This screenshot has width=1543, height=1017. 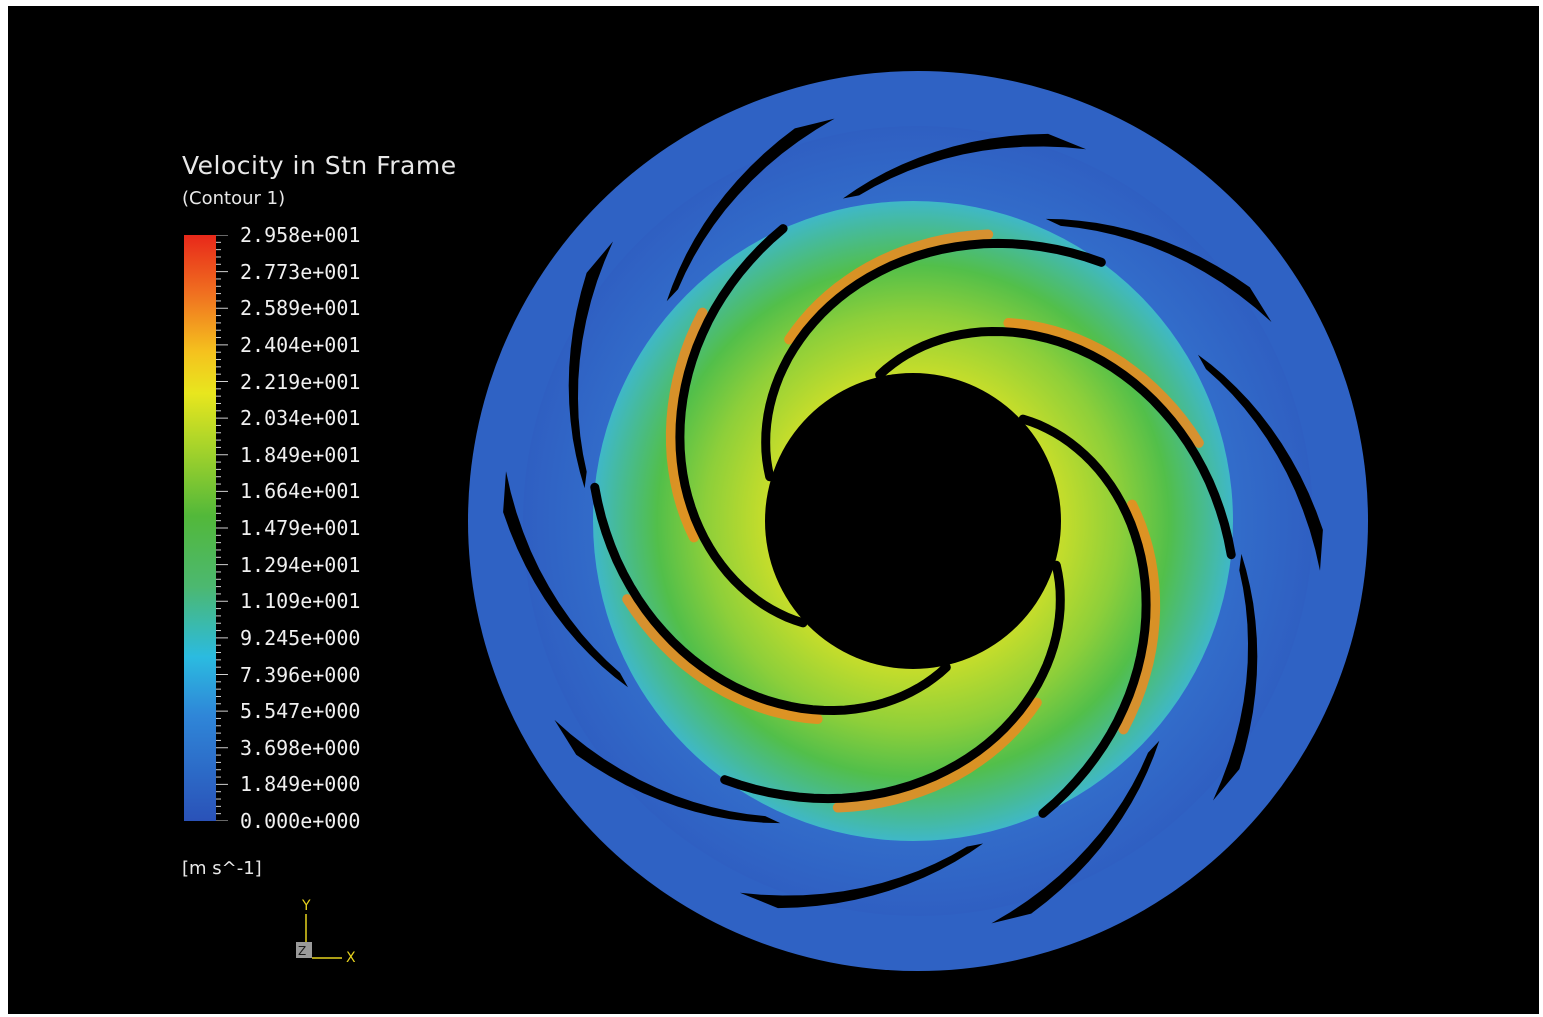 What do you see at coordinates (300, 271) in the screenshot?
I see `color-bar-tick-label: 2.773e+001` at bounding box center [300, 271].